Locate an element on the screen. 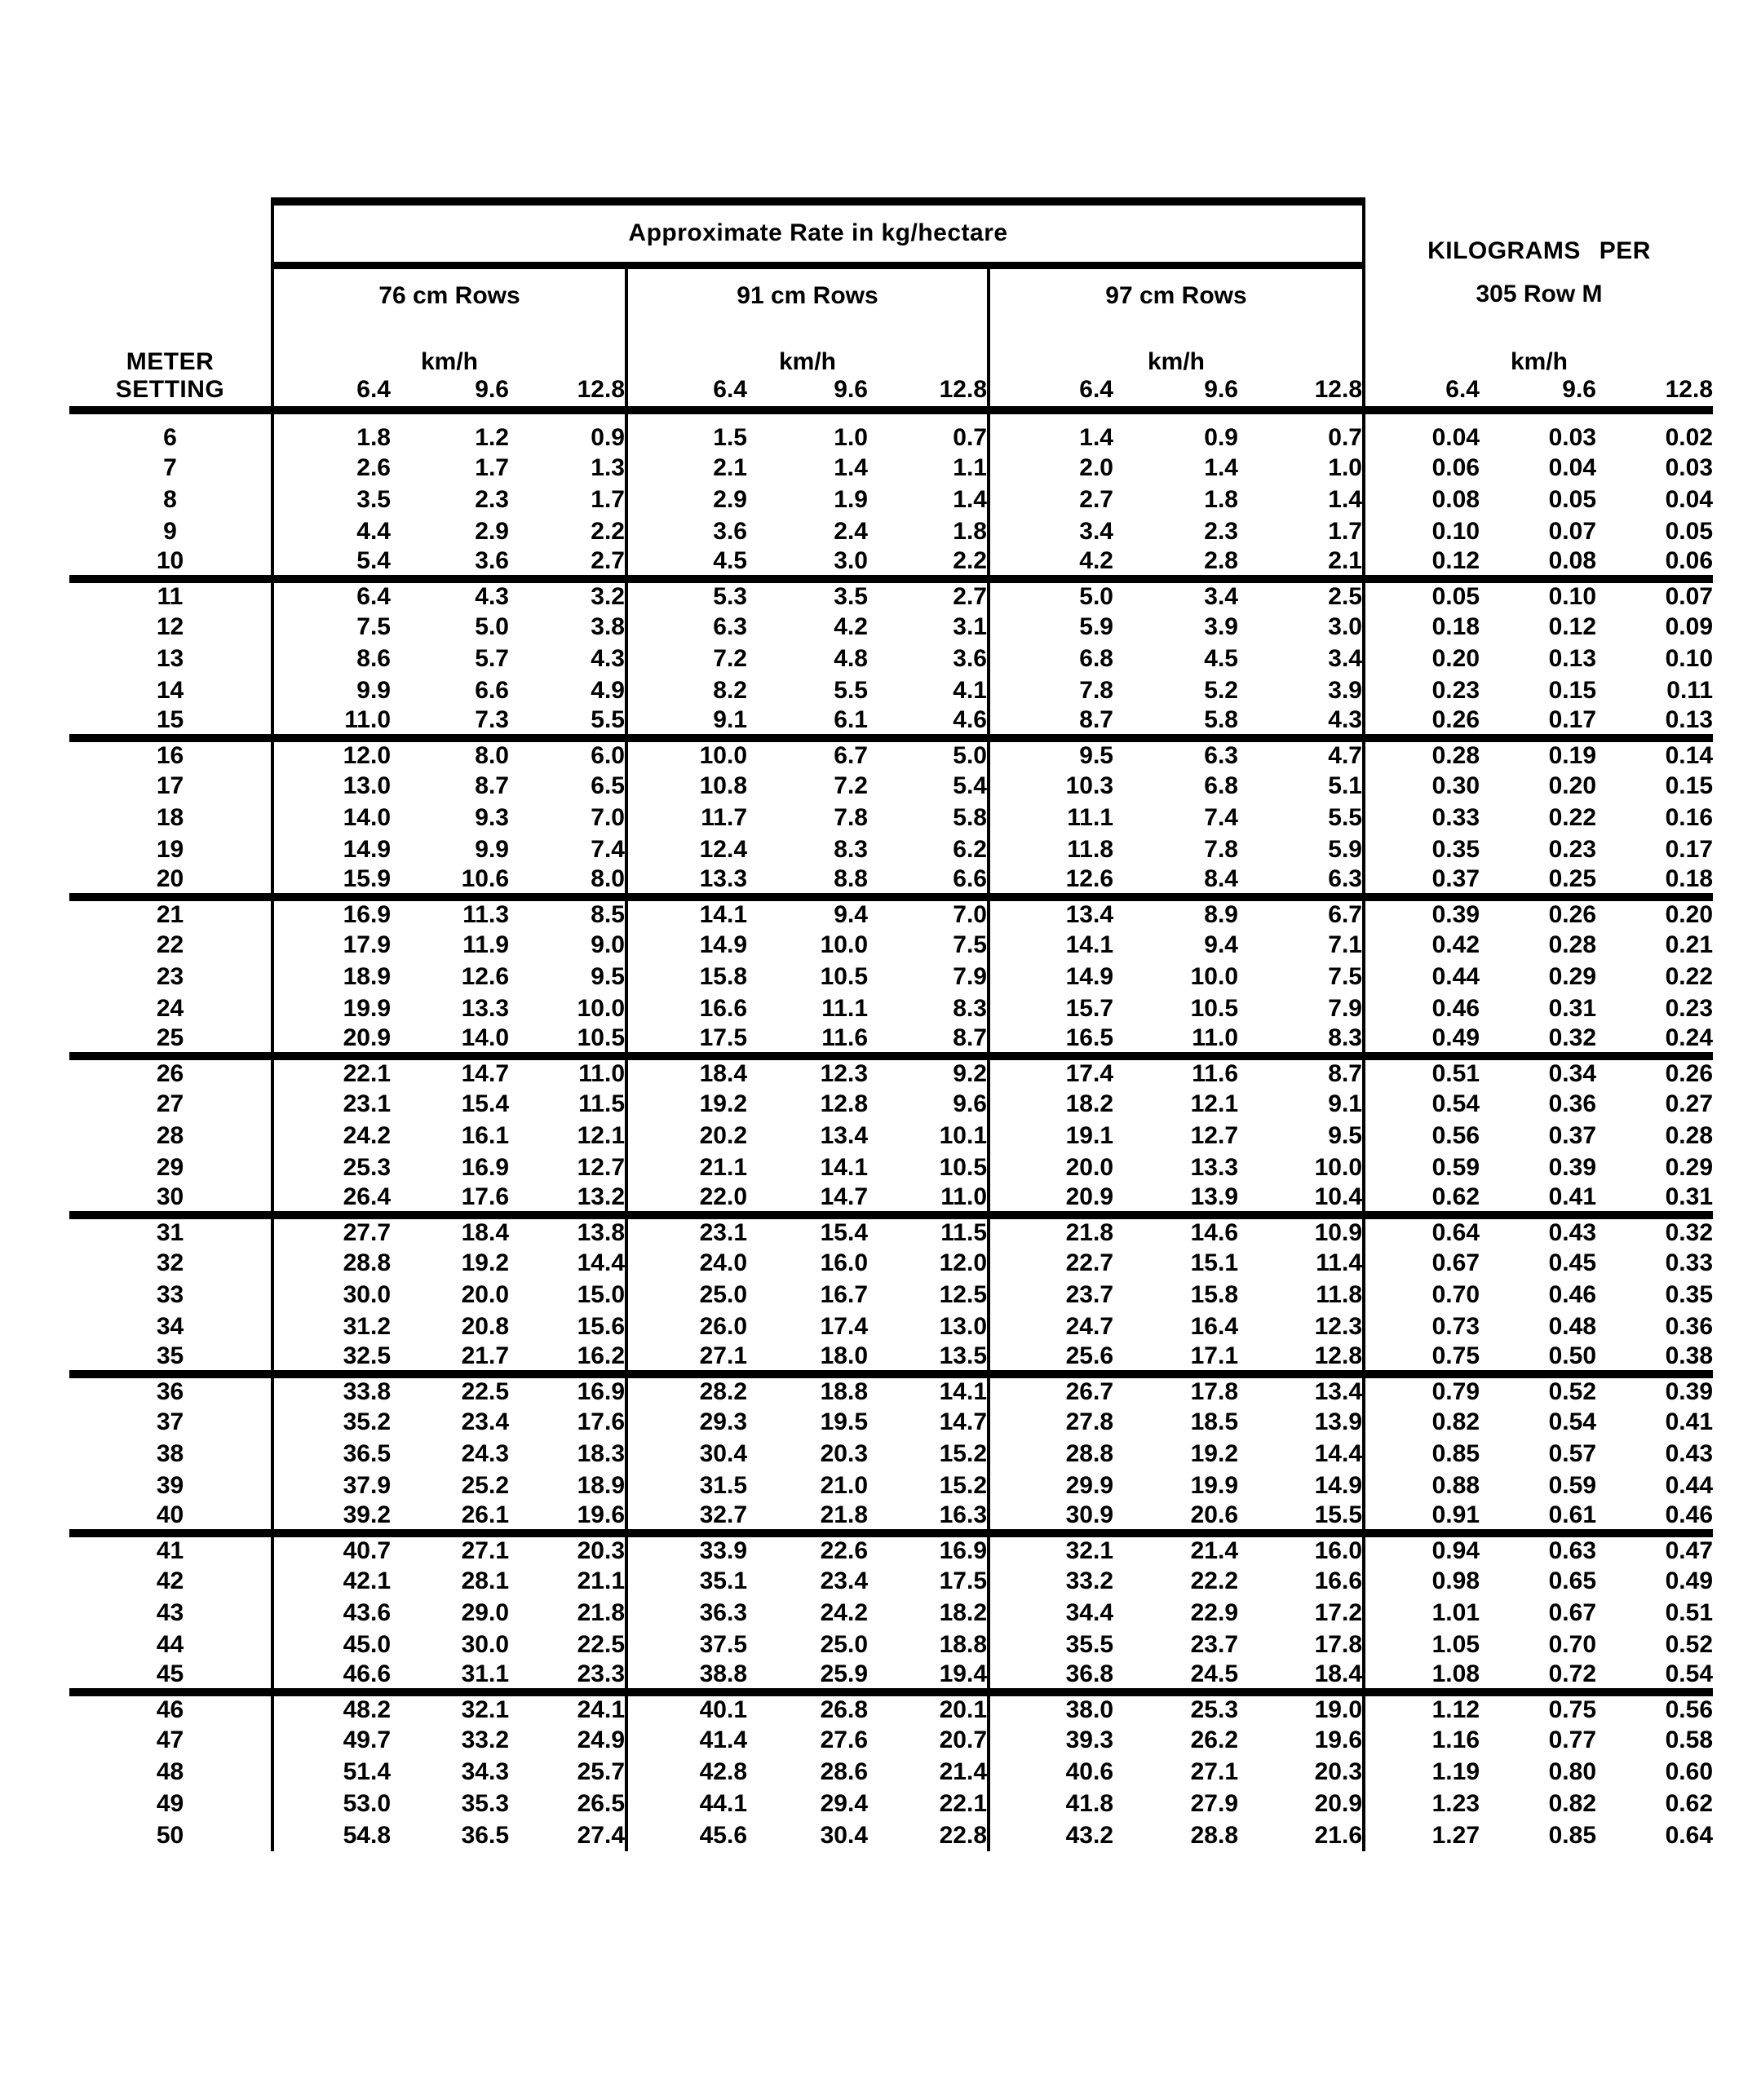 The width and height of the screenshot is (1761, 2100). meter-setting-cell: 13 is located at coordinates (170, 658).